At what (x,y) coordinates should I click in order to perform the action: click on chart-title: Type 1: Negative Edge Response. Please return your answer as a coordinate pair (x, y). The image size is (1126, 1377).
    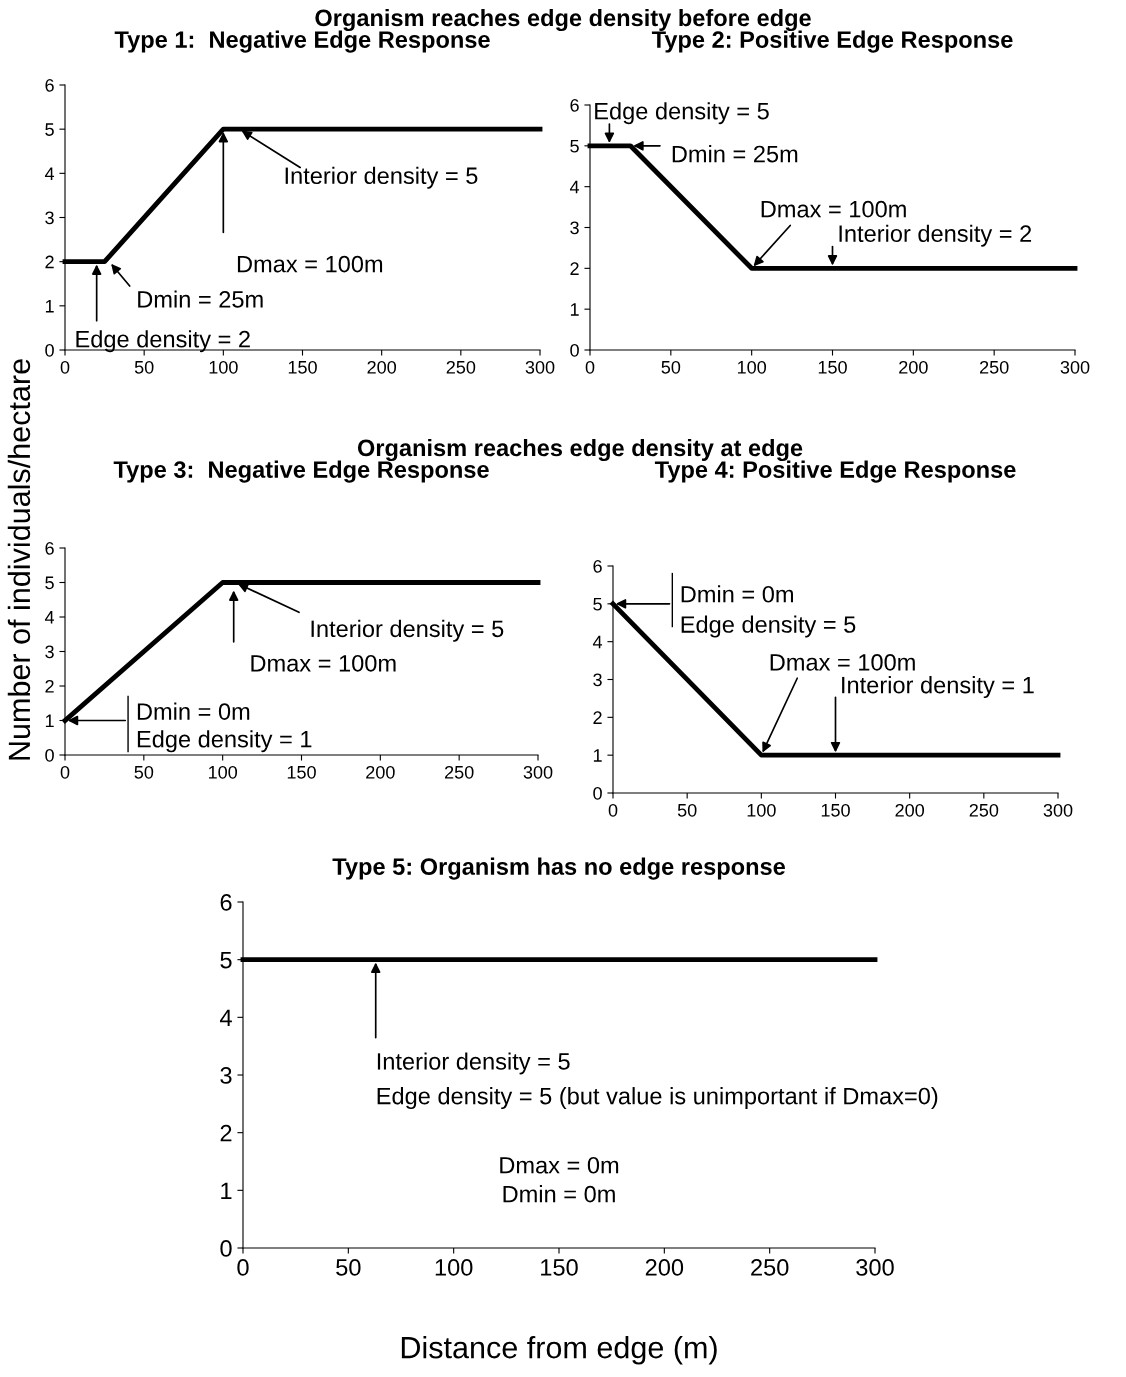
    Looking at the image, I should click on (302, 41).